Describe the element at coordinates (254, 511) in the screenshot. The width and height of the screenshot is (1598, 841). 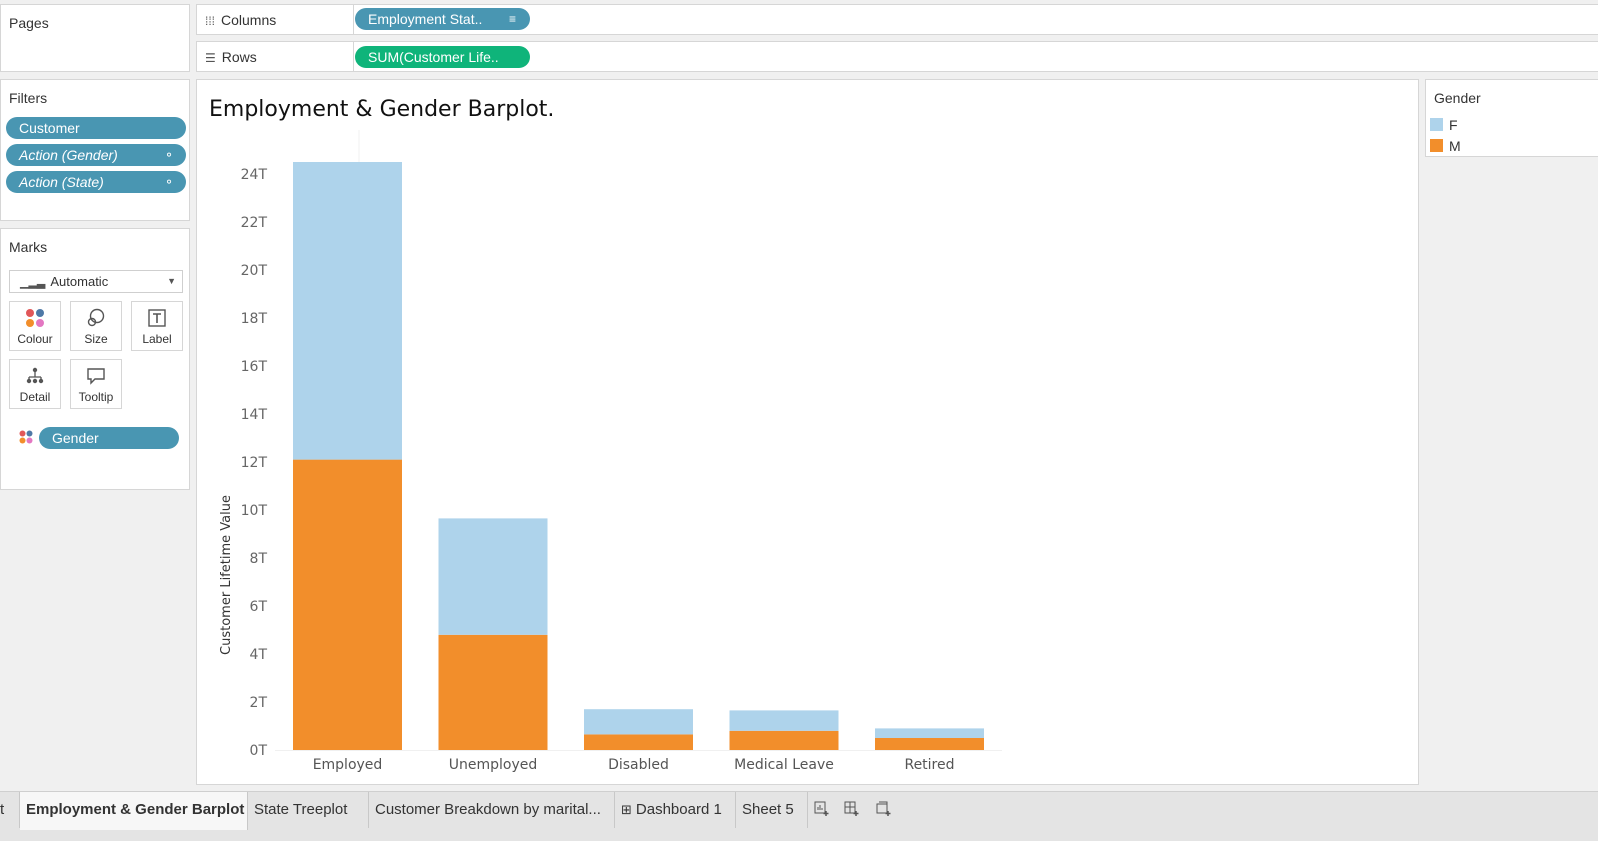
I see `y-tick-label: 10T` at that location.